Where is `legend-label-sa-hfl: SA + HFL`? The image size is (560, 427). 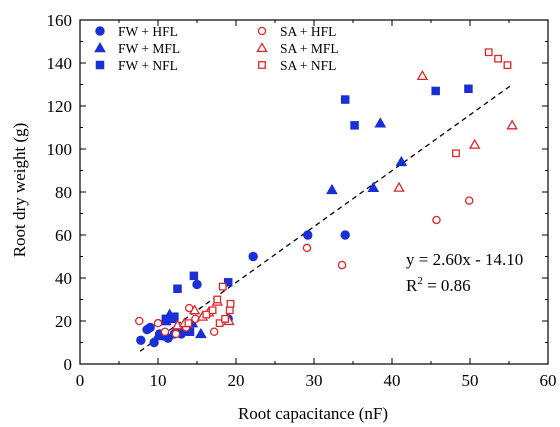
legend-label-sa-hfl: SA + HFL is located at coordinates (308, 31).